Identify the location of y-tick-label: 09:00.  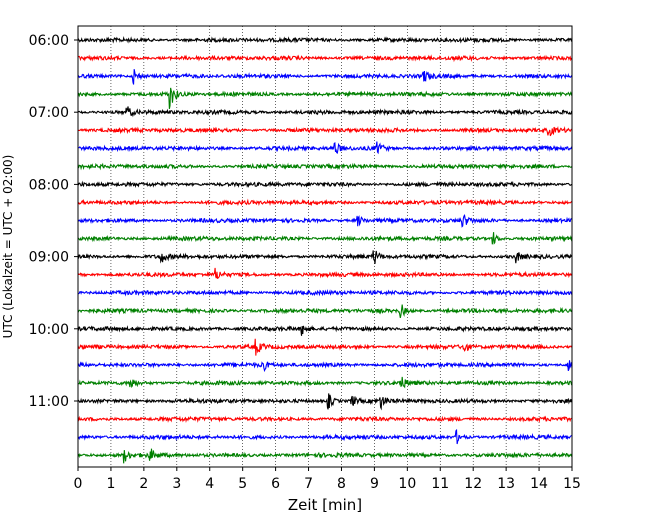
(49, 258).